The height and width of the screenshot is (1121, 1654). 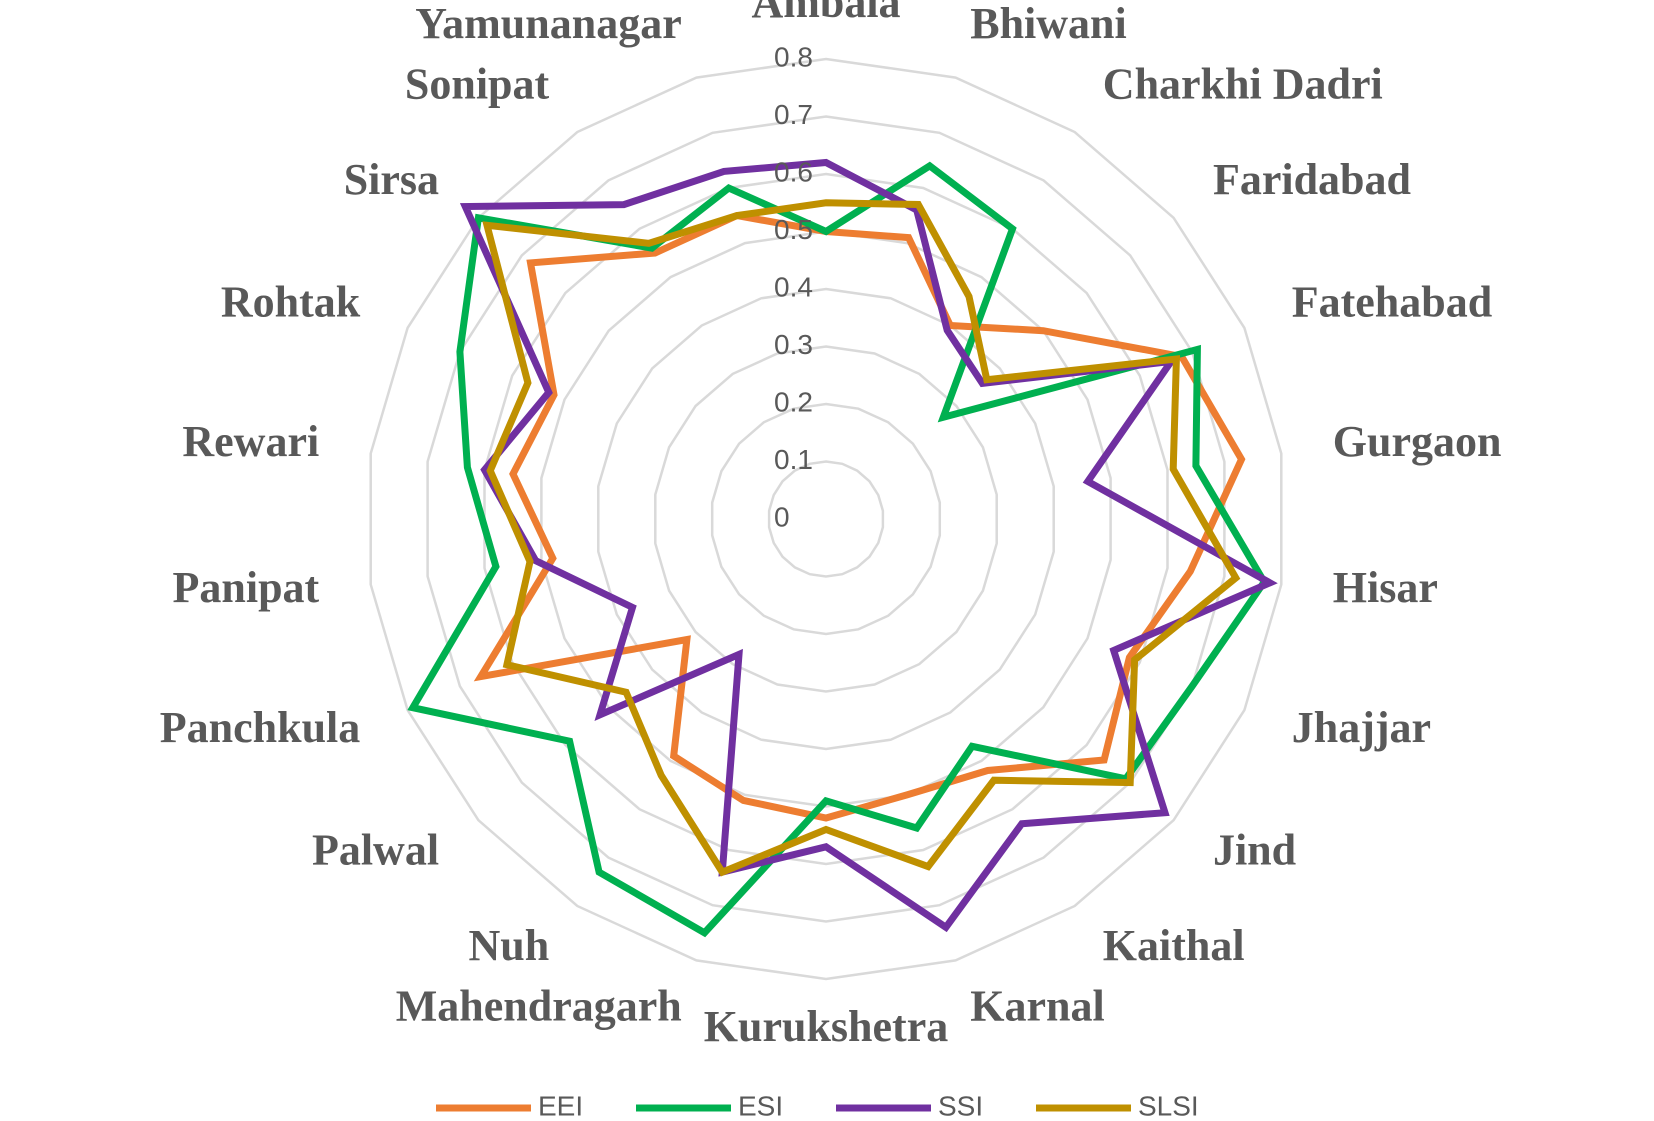 I want to click on y-tick-label: 0.5, so click(x=793, y=229).